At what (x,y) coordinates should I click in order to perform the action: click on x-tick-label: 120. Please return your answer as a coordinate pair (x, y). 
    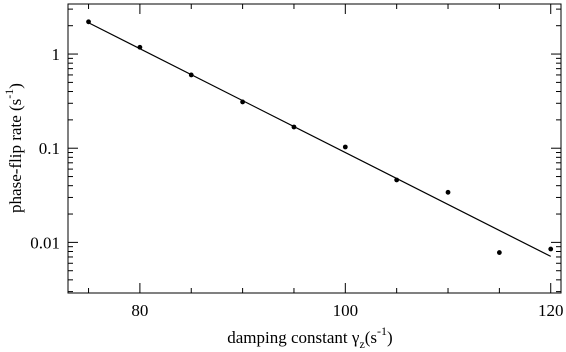
    Looking at the image, I should click on (551, 310).